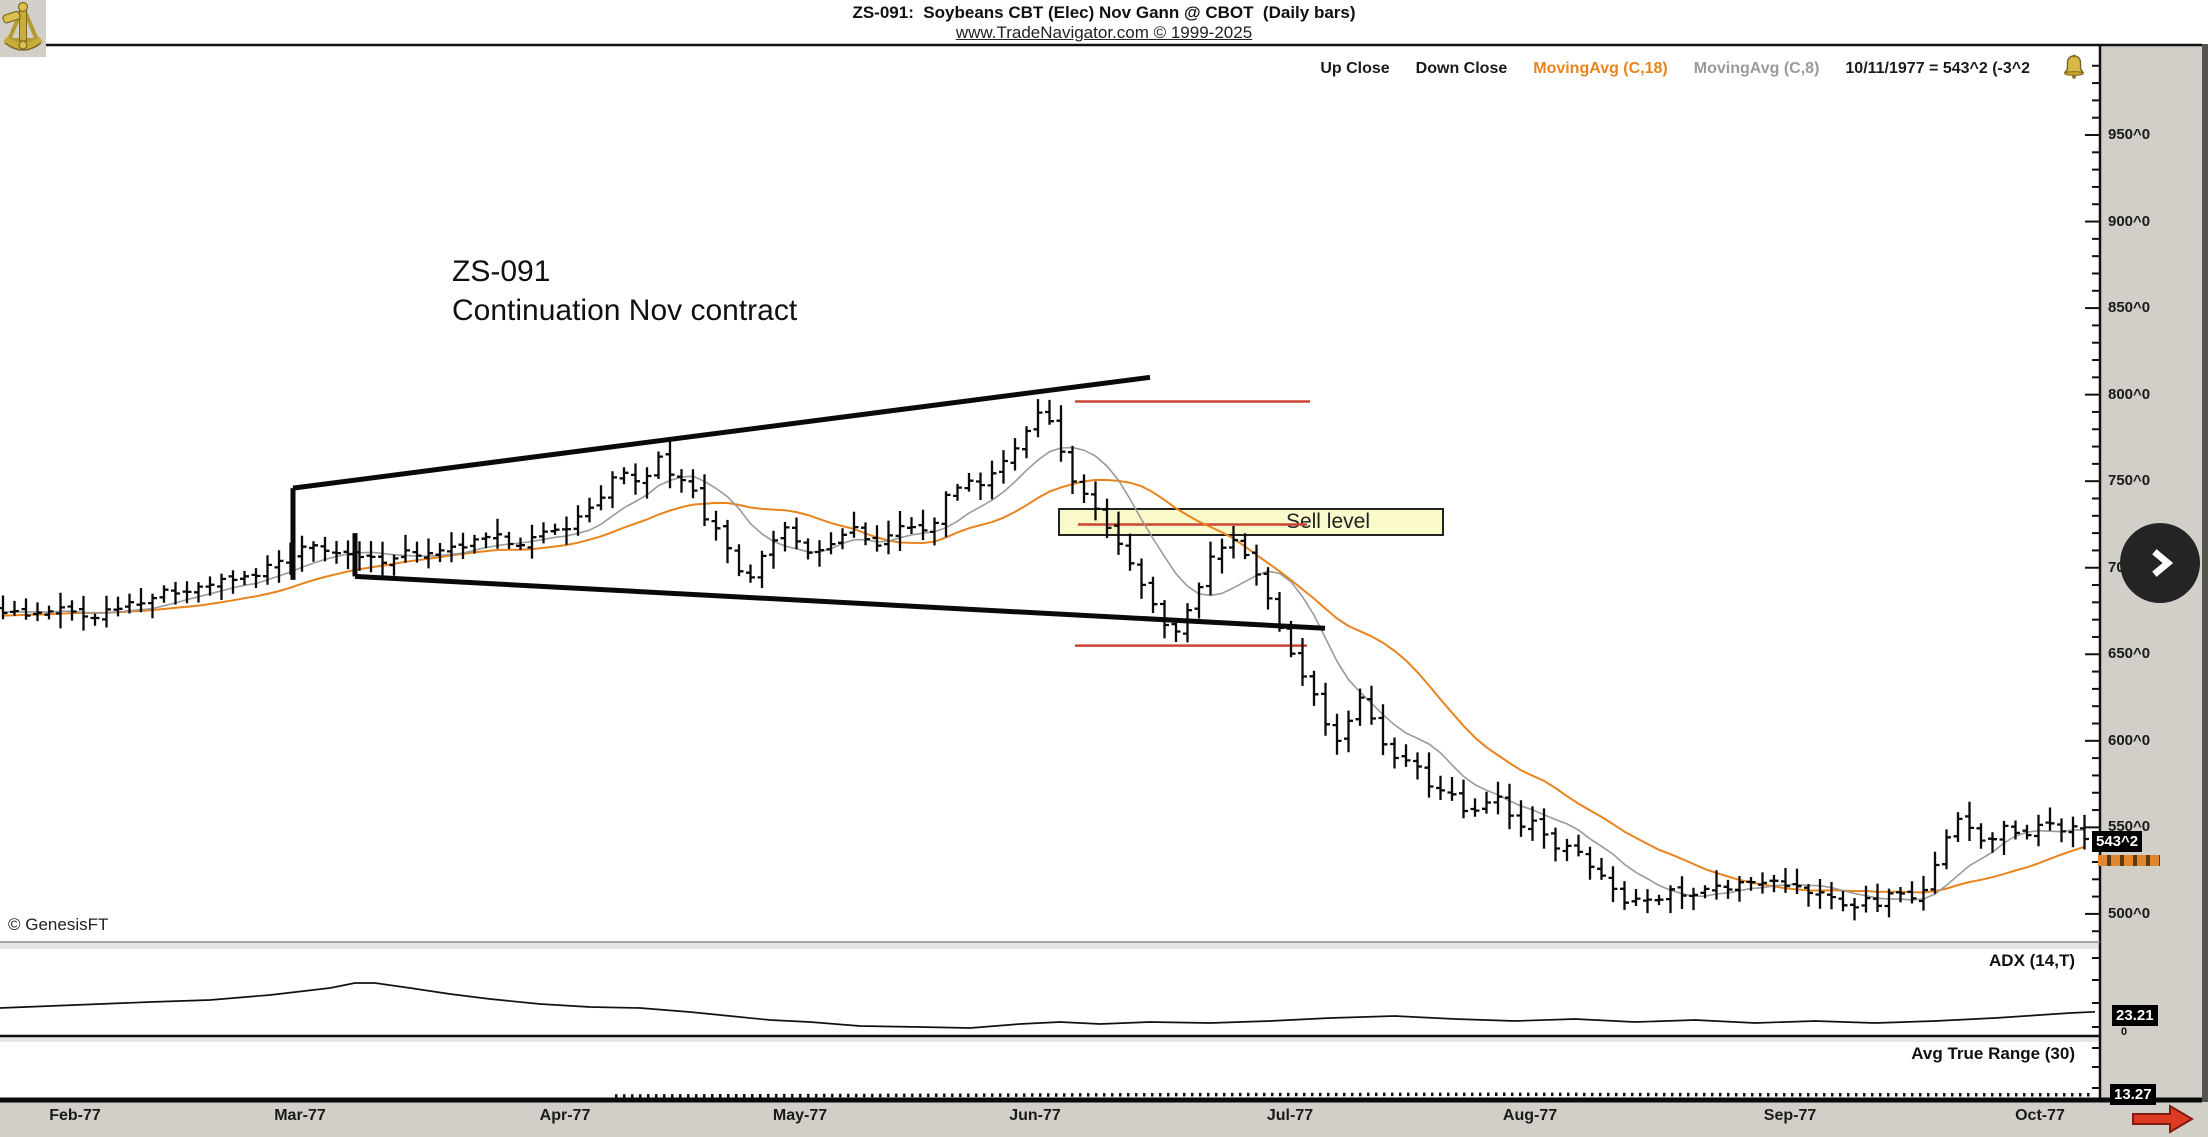  I want to click on sell-level-box: Sell level, so click(1251, 522).